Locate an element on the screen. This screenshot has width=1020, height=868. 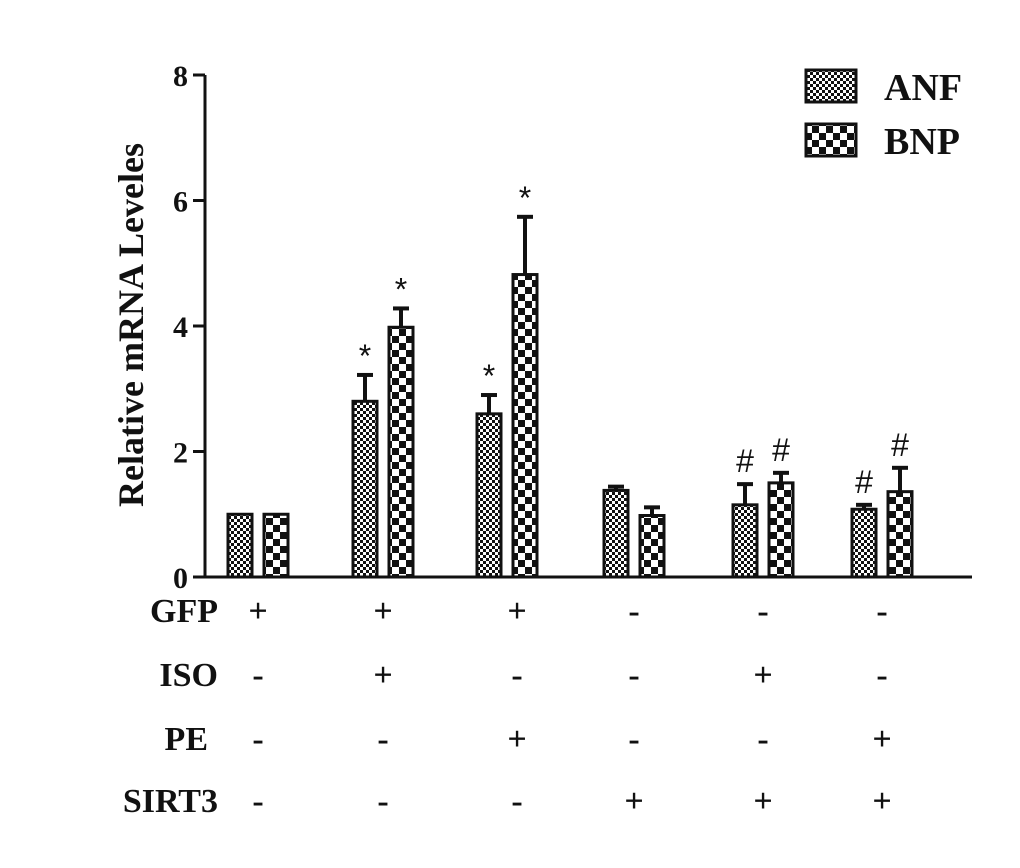
treatment-label-iso: ISO is located at coordinates (188, 675).